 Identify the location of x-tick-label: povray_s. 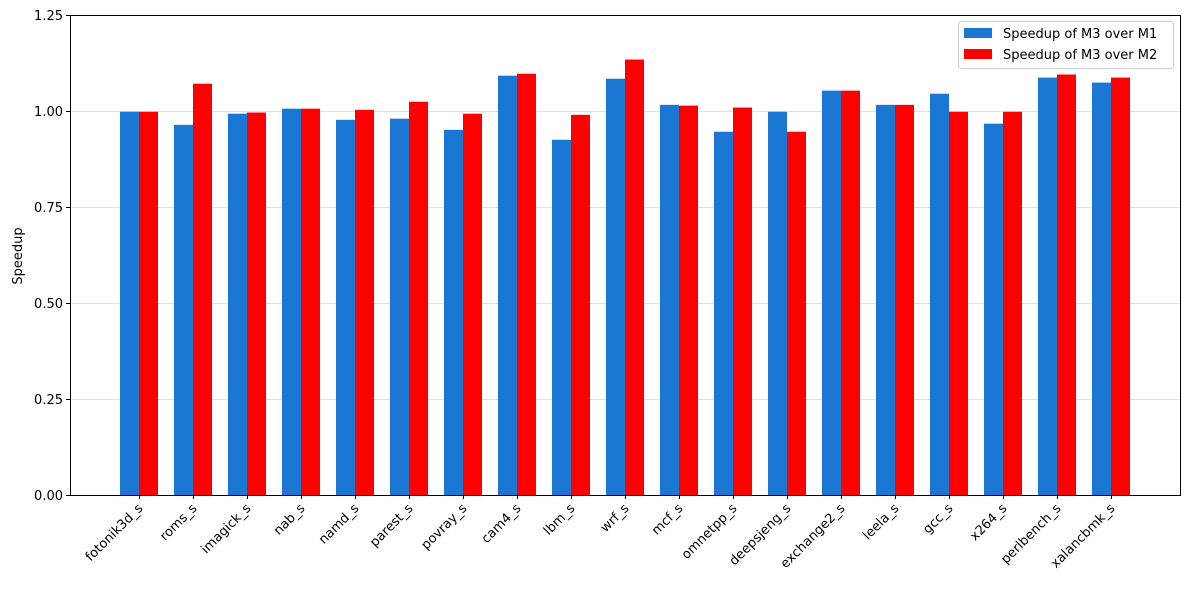
(445, 527).